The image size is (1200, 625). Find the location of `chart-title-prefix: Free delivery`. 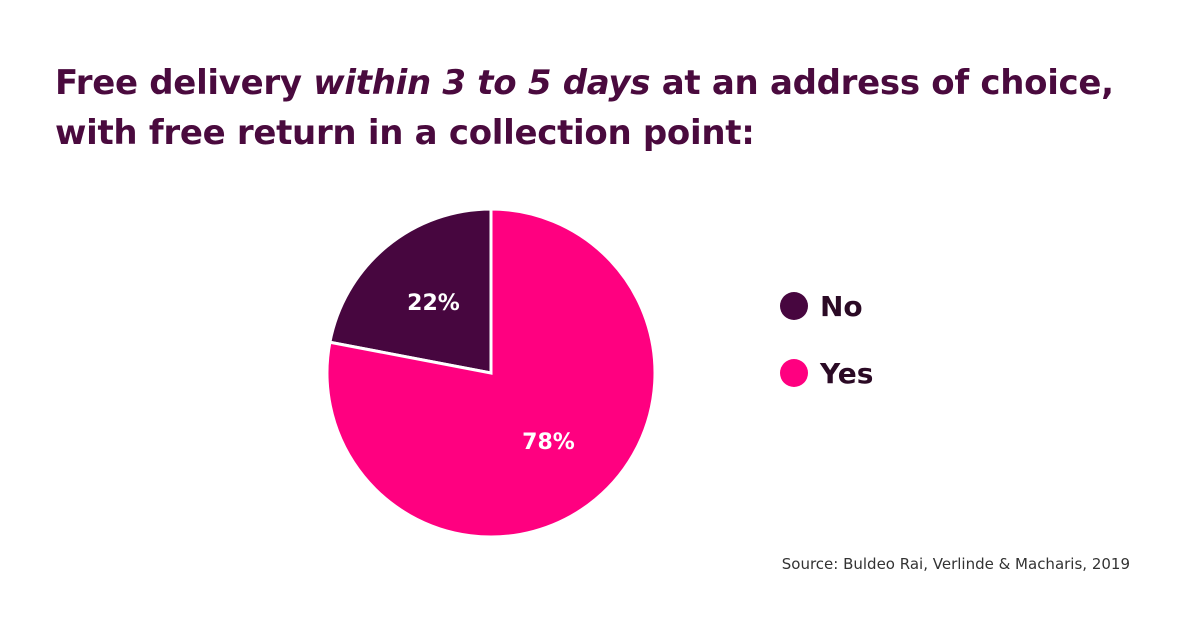

chart-title-prefix: Free delivery is located at coordinates (184, 83).